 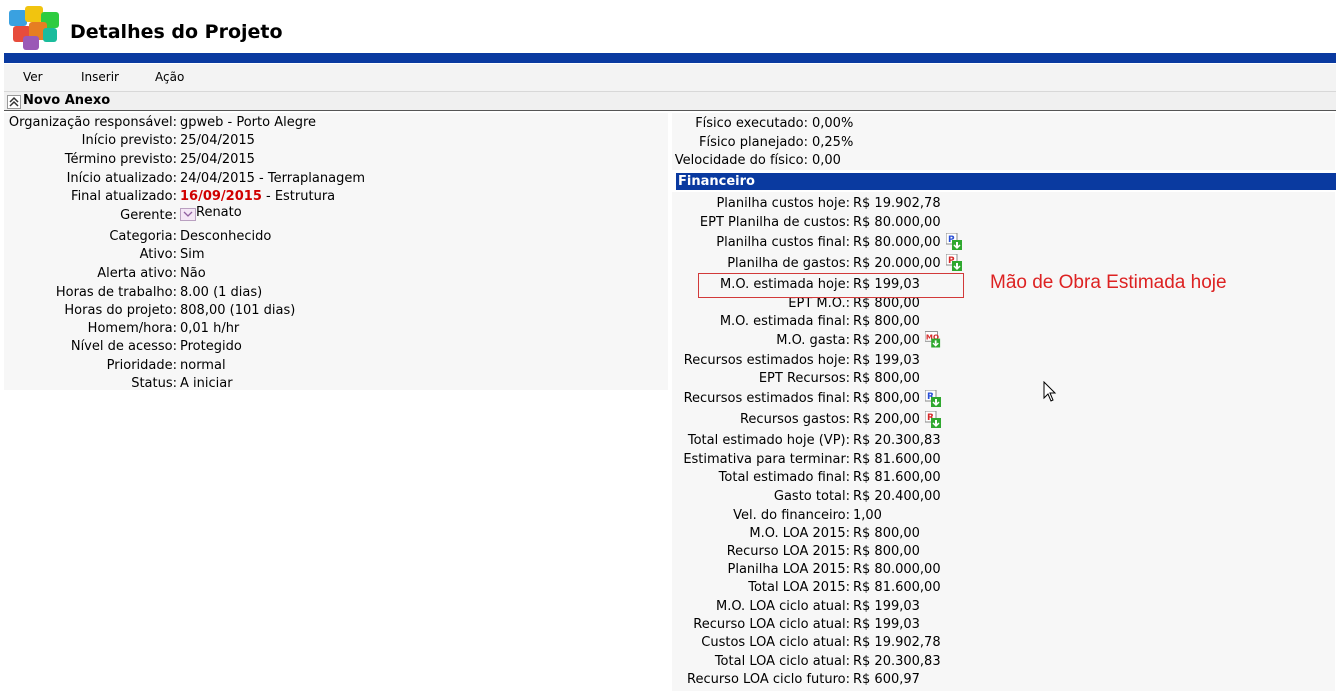 What do you see at coordinates (1006, 181) in the screenshot?
I see `financeiro-header: Financeiro` at bounding box center [1006, 181].